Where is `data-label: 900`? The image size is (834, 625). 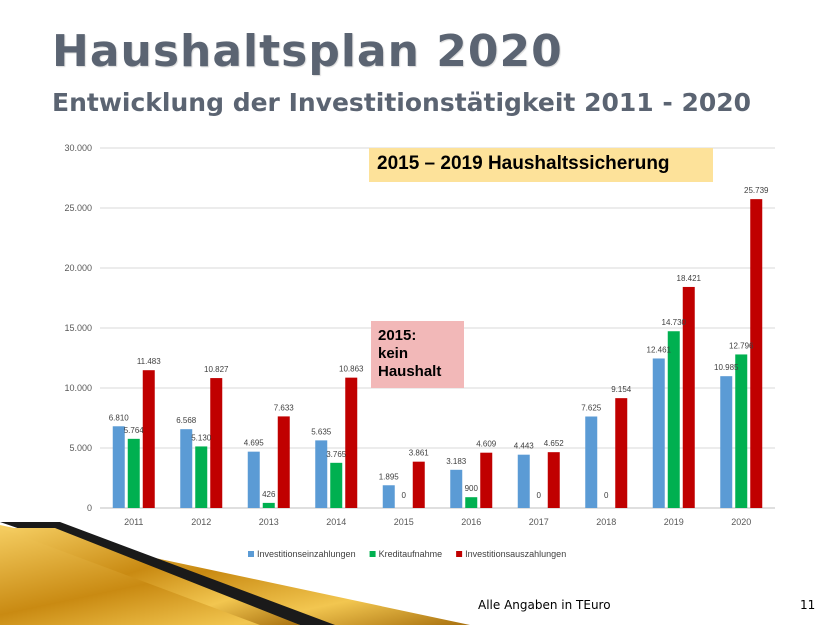
data-label: 900 is located at coordinates (472, 488).